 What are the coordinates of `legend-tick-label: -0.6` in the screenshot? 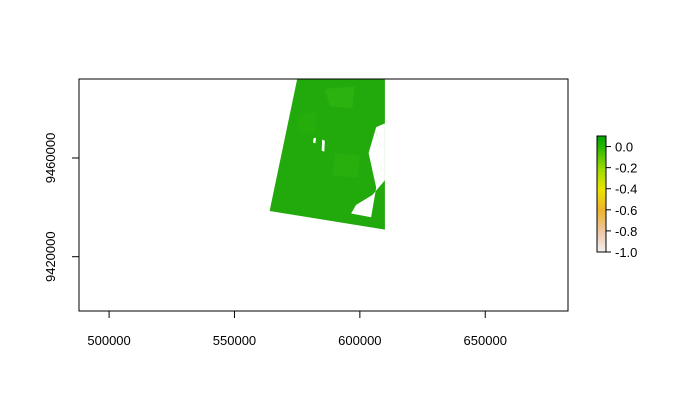 It's located at (626, 210).